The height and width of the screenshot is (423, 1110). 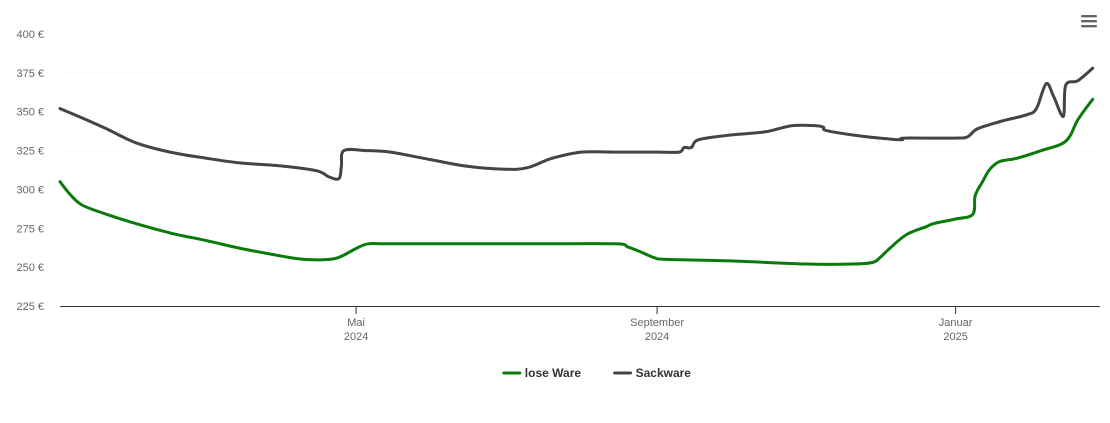 What do you see at coordinates (580, 324) in the screenshot?
I see `x-axis: Mai 2024 September 2024 Januar 2025` at bounding box center [580, 324].